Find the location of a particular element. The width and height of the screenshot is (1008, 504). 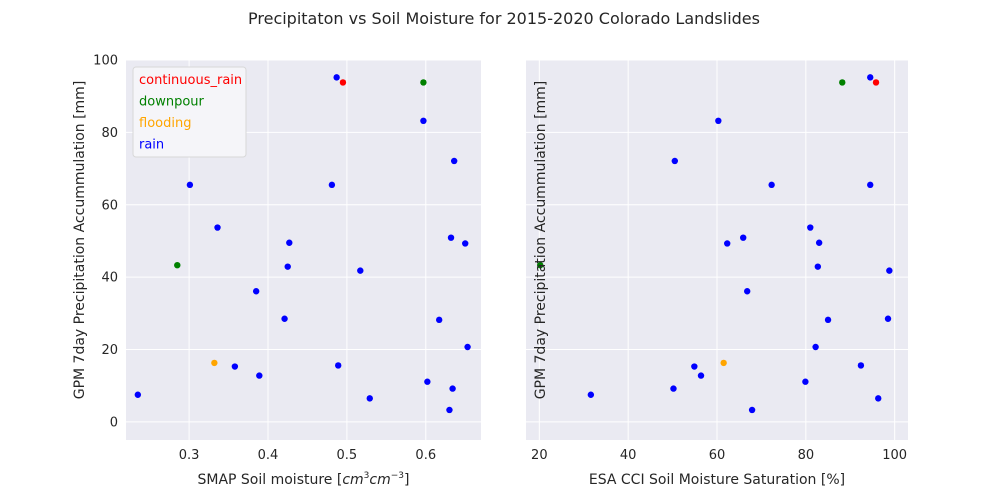

x-axis-label-smap-unit: cm is located at coordinates (352, 480).